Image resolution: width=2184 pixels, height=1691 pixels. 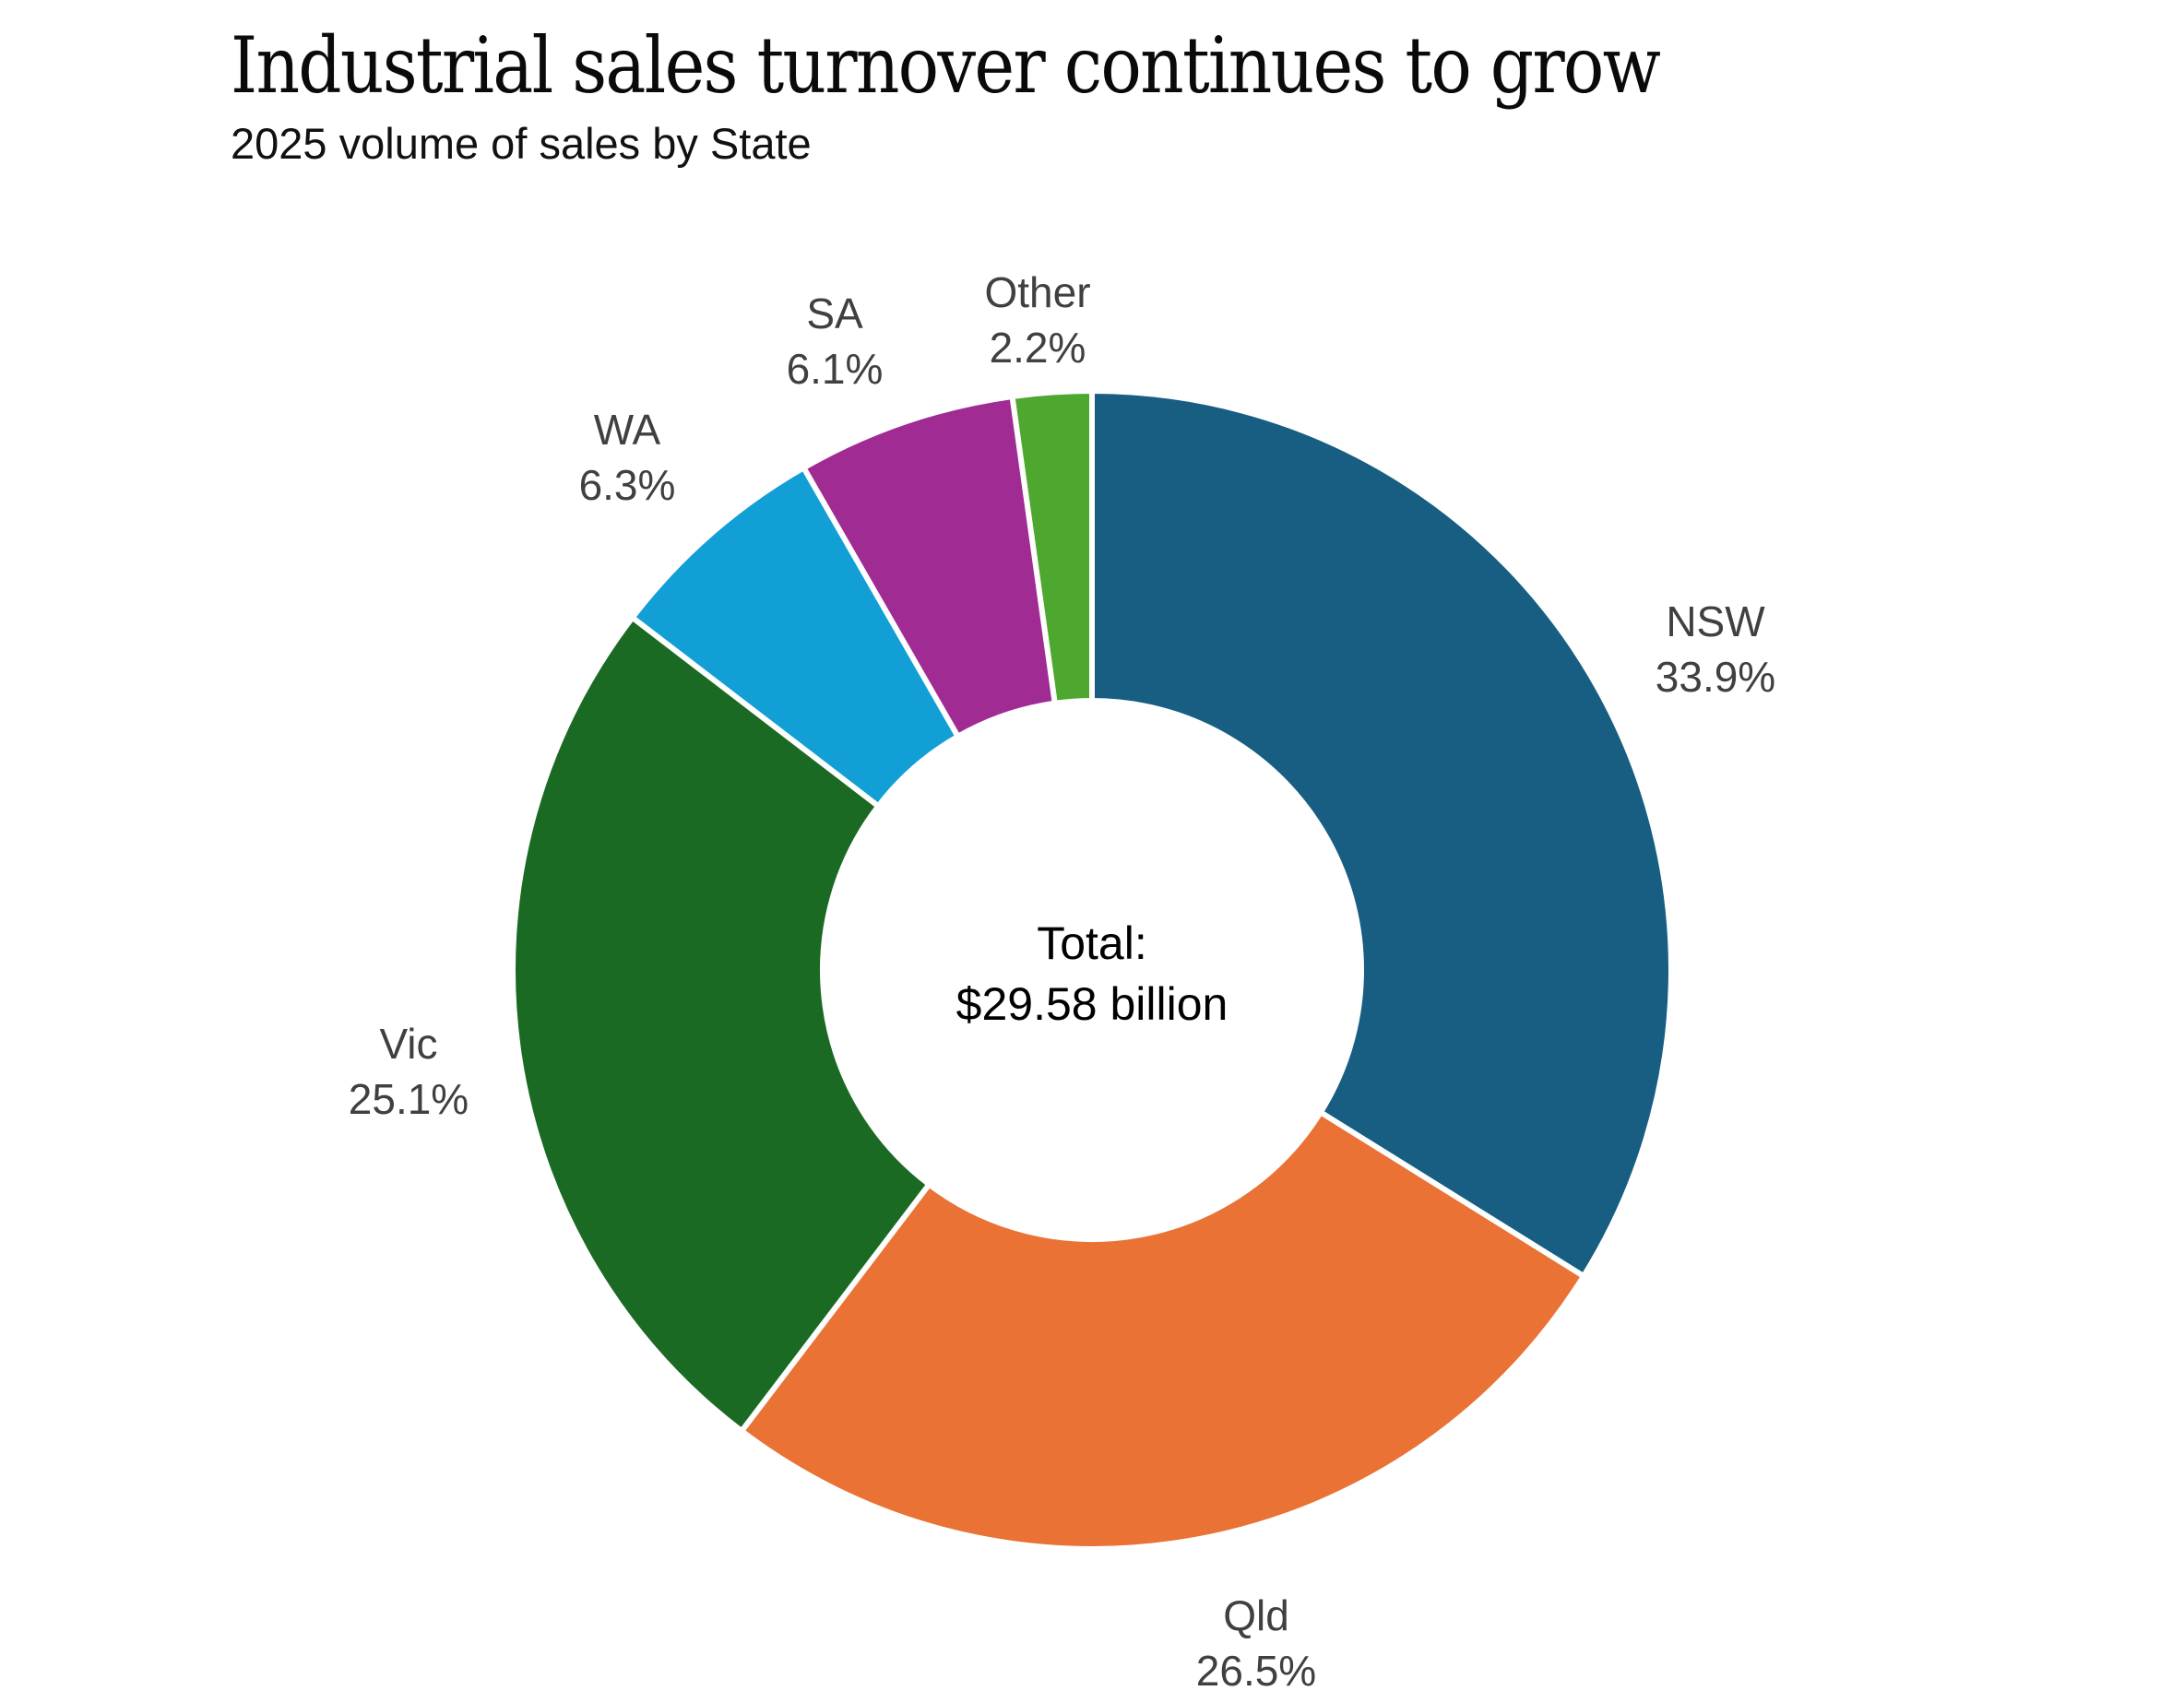 What do you see at coordinates (1038, 348) in the screenshot?
I see `slice-label-value-other: 2.2%` at bounding box center [1038, 348].